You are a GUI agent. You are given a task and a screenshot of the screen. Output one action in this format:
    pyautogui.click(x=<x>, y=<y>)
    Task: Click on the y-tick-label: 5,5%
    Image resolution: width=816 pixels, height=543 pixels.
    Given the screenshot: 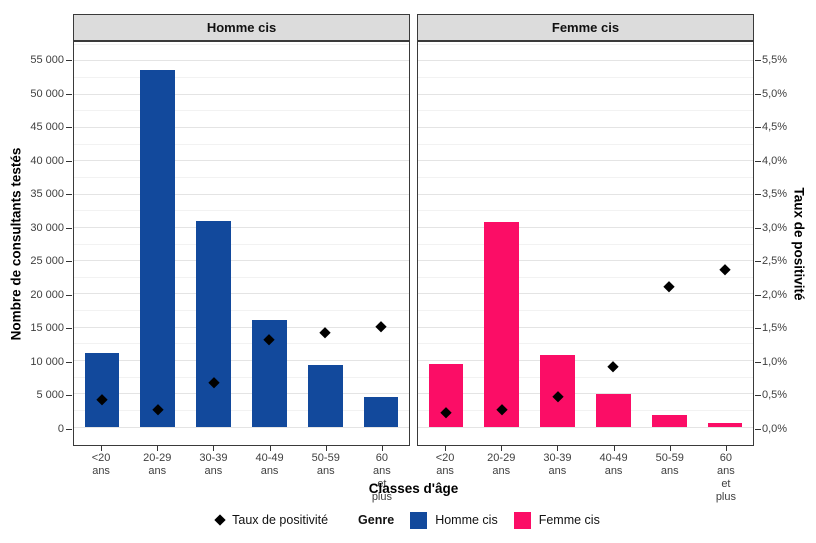 What is the action you would take?
    pyautogui.click(x=775, y=60)
    